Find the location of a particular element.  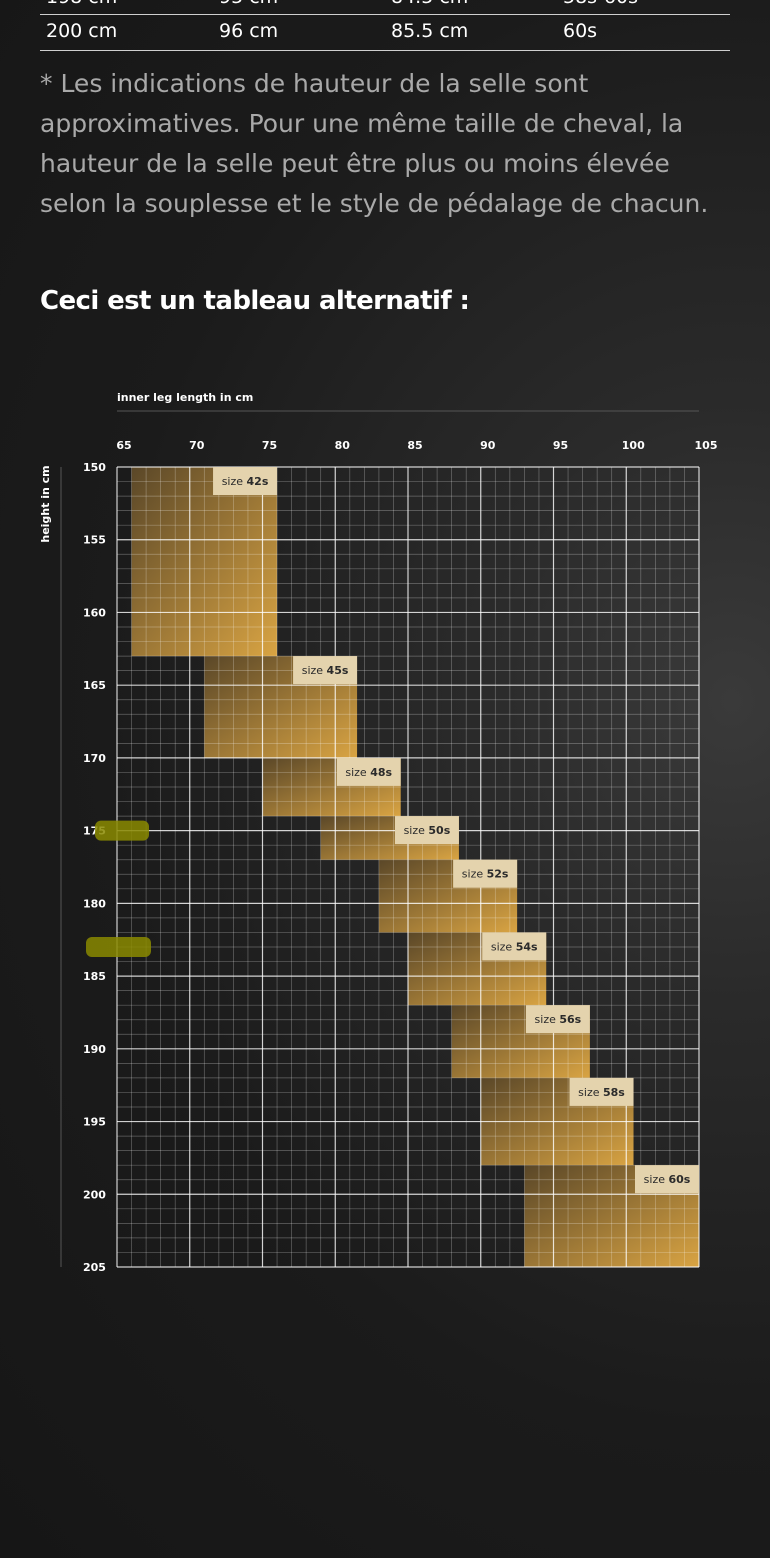

size-label: size 56s is located at coordinates (558, 1019).